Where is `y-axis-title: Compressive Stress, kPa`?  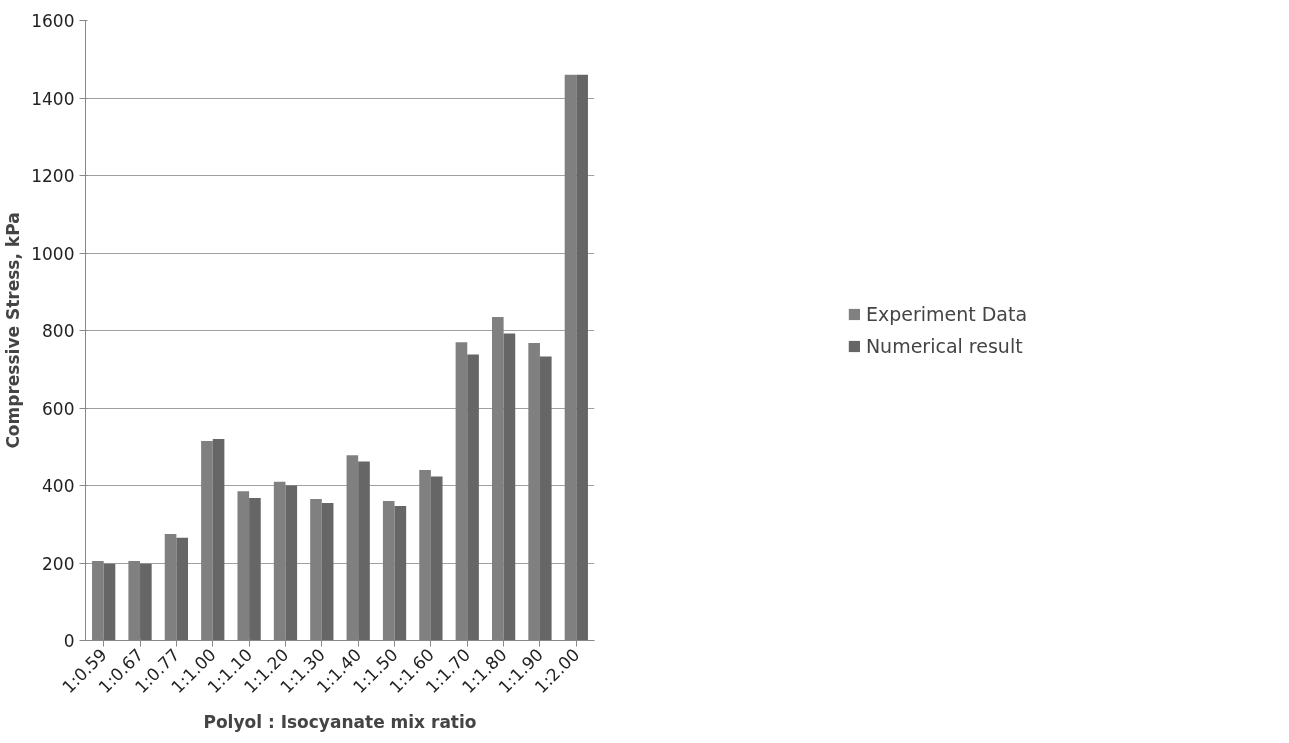
y-axis-title: Compressive Stress, kPa is located at coordinates (13, 330).